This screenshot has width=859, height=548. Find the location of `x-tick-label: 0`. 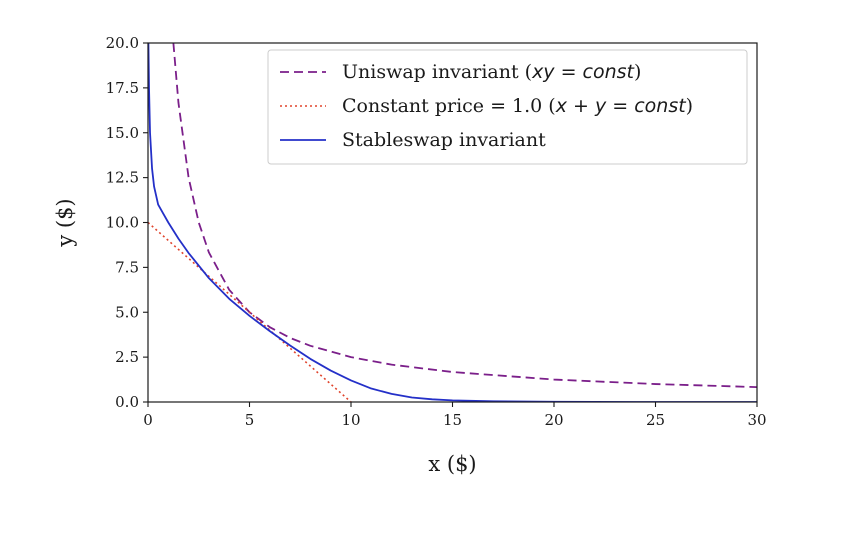

x-tick-label: 0 is located at coordinates (148, 420).